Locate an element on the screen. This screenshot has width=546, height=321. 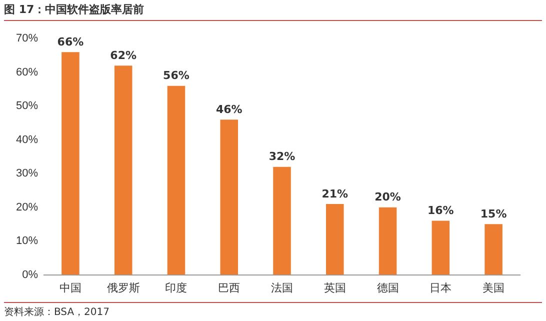
data-label: 16% is located at coordinates (440, 211).